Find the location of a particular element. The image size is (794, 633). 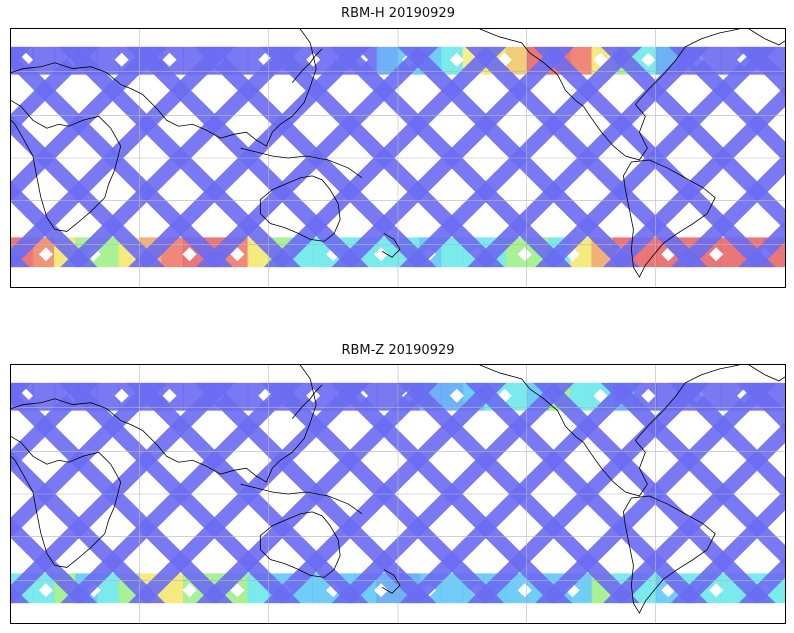

map-title-rbm-h: RBM-H 20190929 is located at coordinates (398, 13).